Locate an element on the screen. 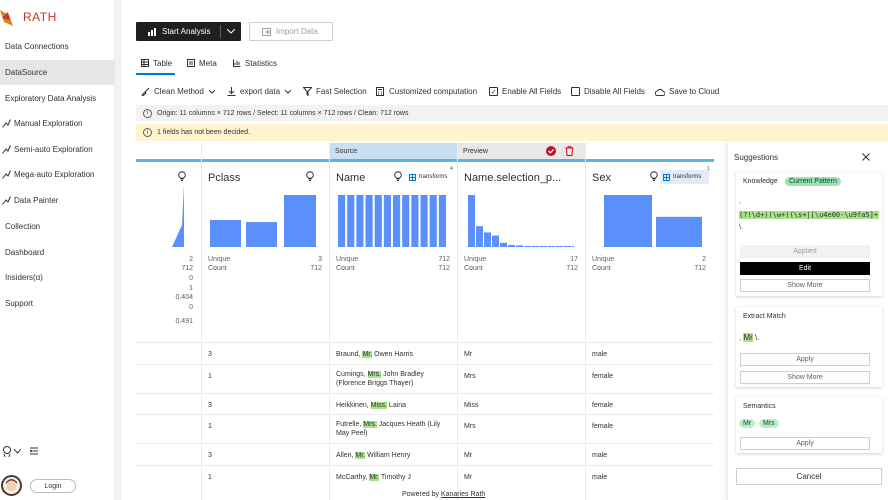  import-data-button: Import Data is located at coordinates (291, 31).